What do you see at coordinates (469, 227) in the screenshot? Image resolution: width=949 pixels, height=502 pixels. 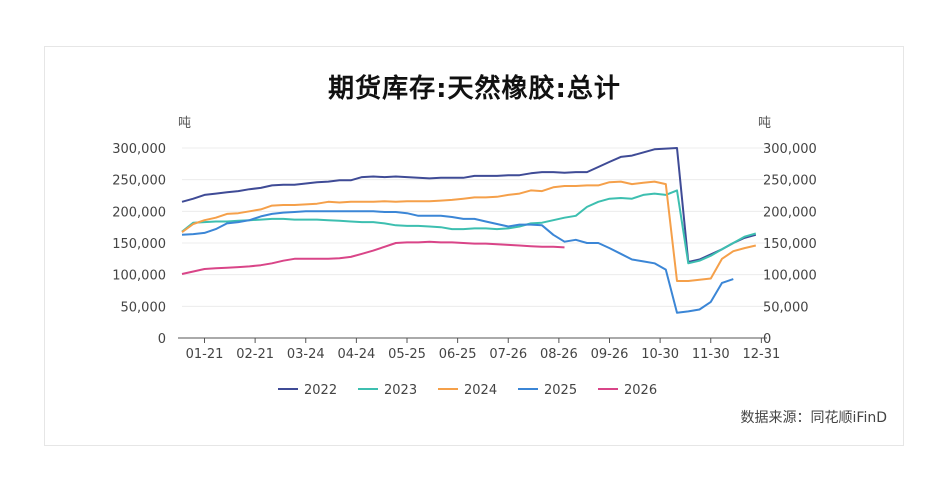 I see `series-line-2023` at bounding box center [469, 227].